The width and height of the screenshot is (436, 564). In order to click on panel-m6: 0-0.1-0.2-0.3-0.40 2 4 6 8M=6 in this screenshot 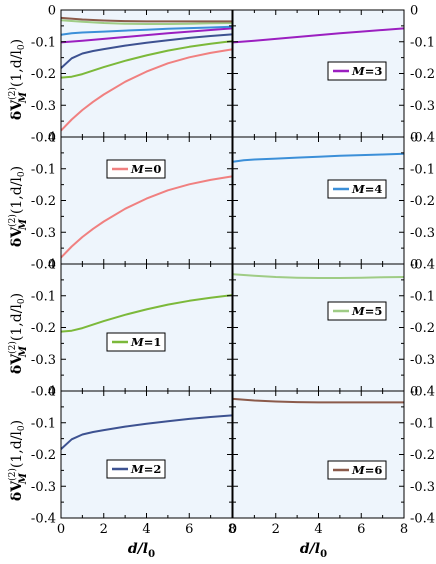, I will do `click(332, 461)`.